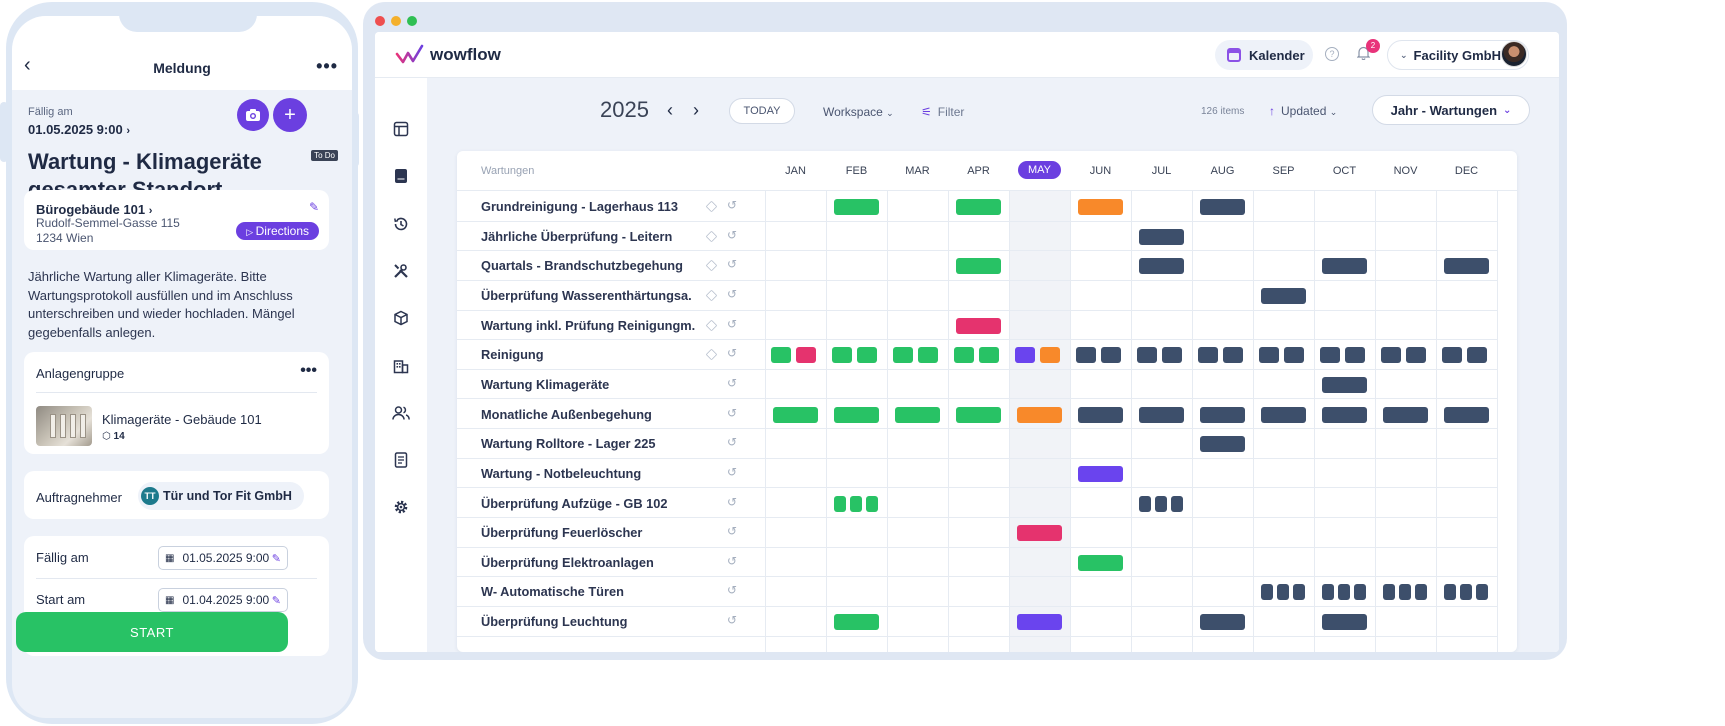 The height and width of the screenshot is (726, 1725). I want to click on row-title: Jährliche Überprüfung - Leitern, so click(577, 236).